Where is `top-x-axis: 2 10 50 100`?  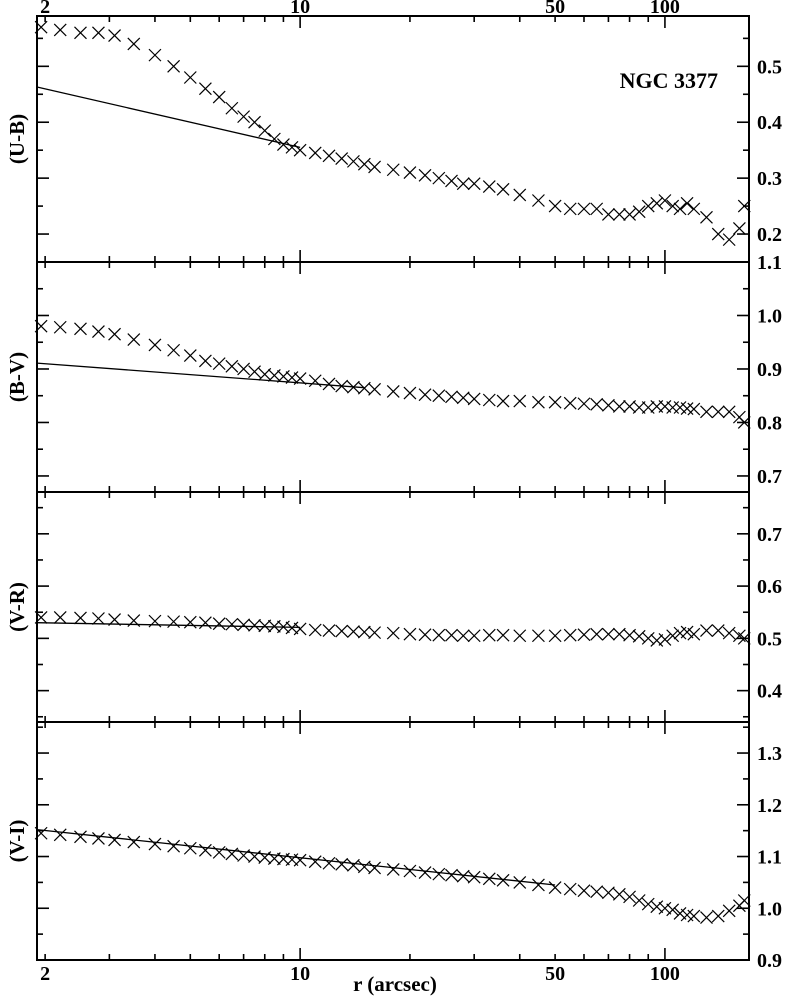 top-x-axis: 2 10 50 100 is located at coordinates (360, 9).